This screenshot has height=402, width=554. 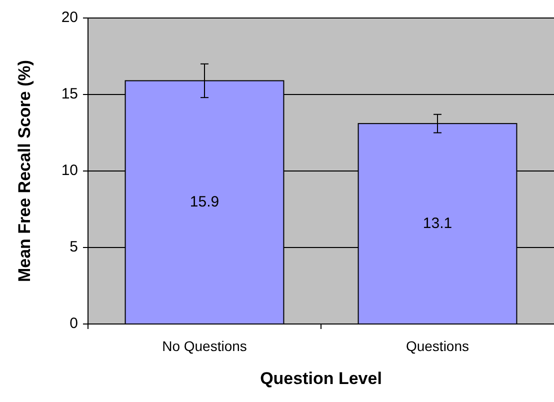 What do you see at coordinates (69, 170) in the screenshot?
I see `y-tick-label: 10` at bounding box center [69, 170].